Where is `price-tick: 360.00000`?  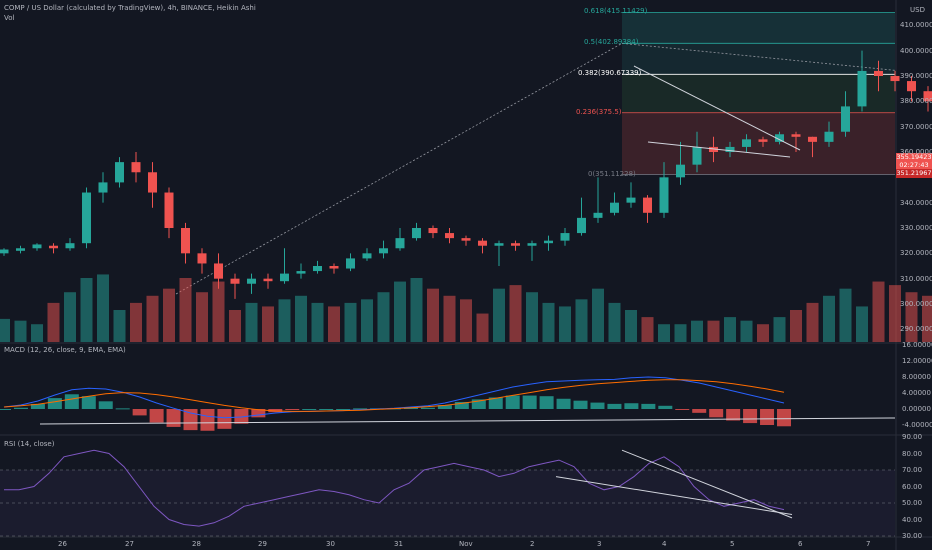
price-tick: 360.00000 is located at coordinates (916, 152).